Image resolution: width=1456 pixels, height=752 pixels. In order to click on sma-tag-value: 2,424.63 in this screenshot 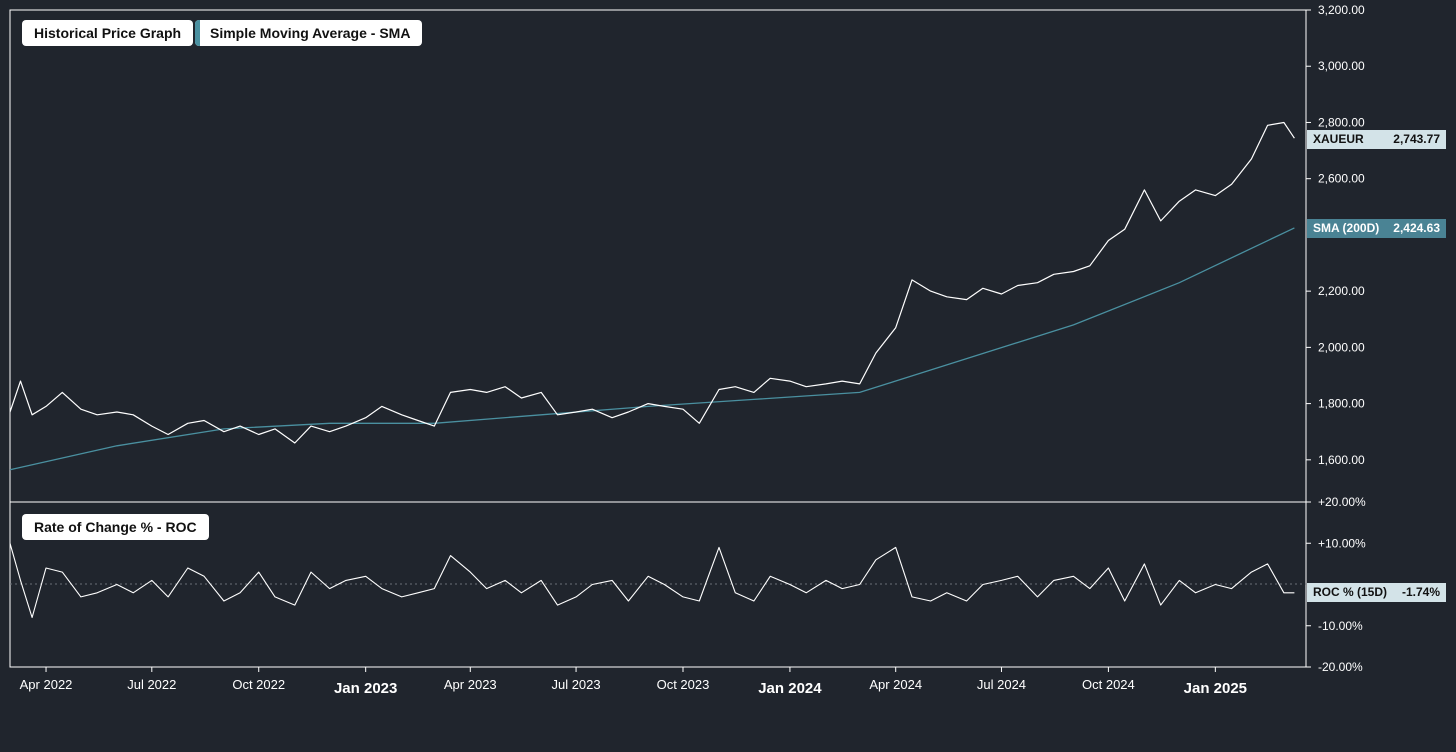, I will do `click(1416, 228)`.